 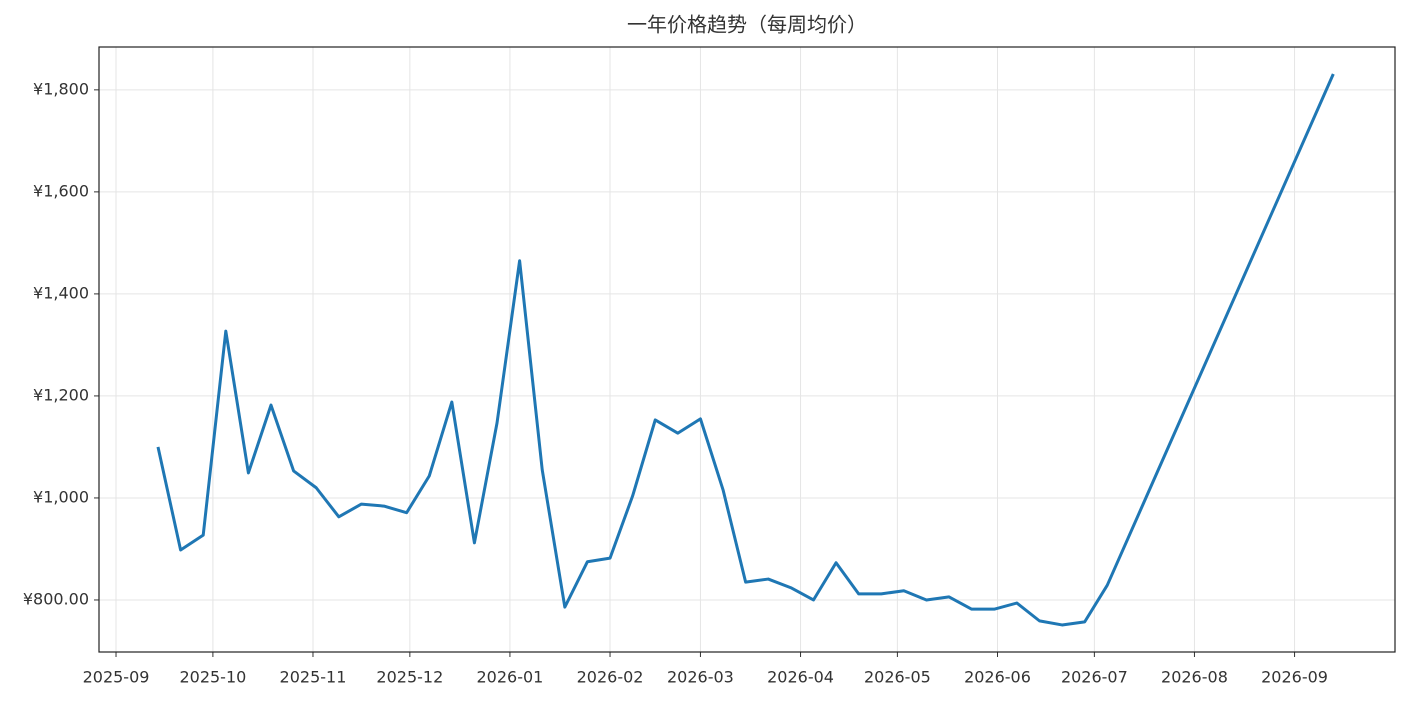 I want to click on x-tick-label: 2025-09, so click(x=116, y=677).